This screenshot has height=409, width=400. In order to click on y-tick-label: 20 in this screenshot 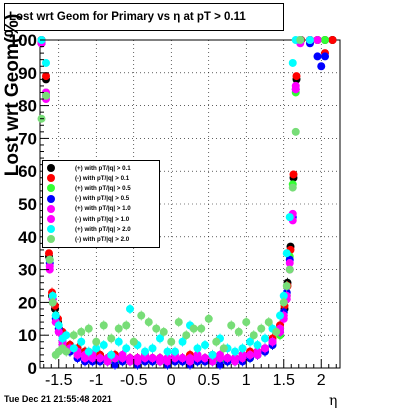, I will do `click(27, 302)`.